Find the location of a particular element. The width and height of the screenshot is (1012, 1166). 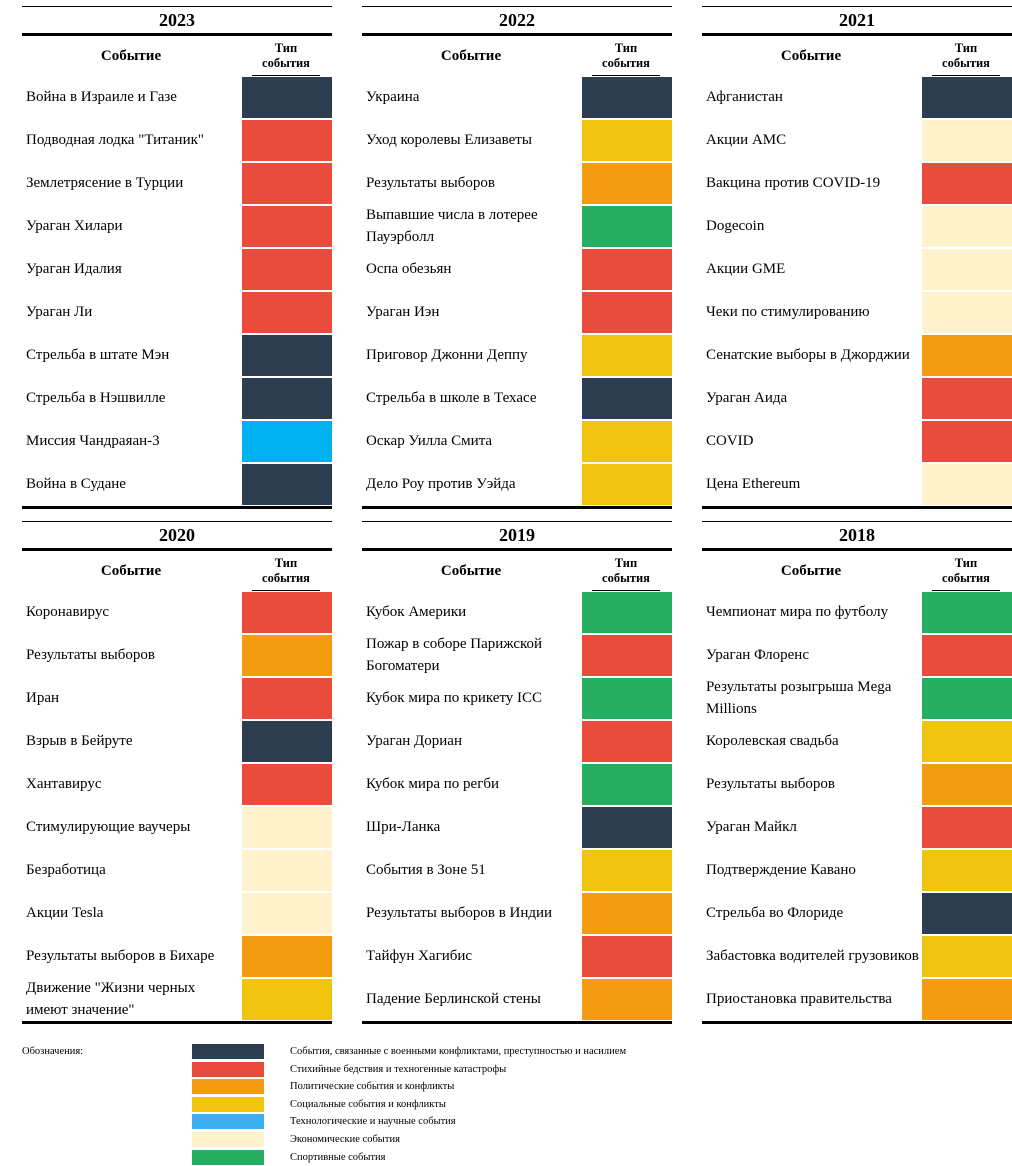

event-name: Шри-Ланка is located at coordinates (403, 826).